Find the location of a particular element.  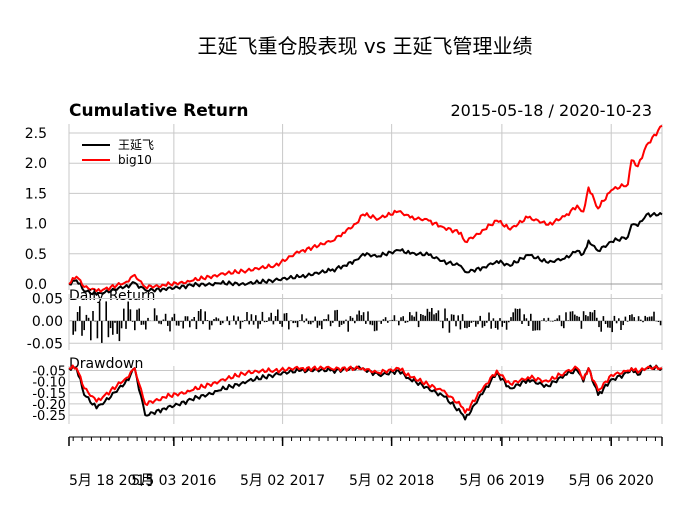

drawdown-grid is located at coordinates (365, 395).